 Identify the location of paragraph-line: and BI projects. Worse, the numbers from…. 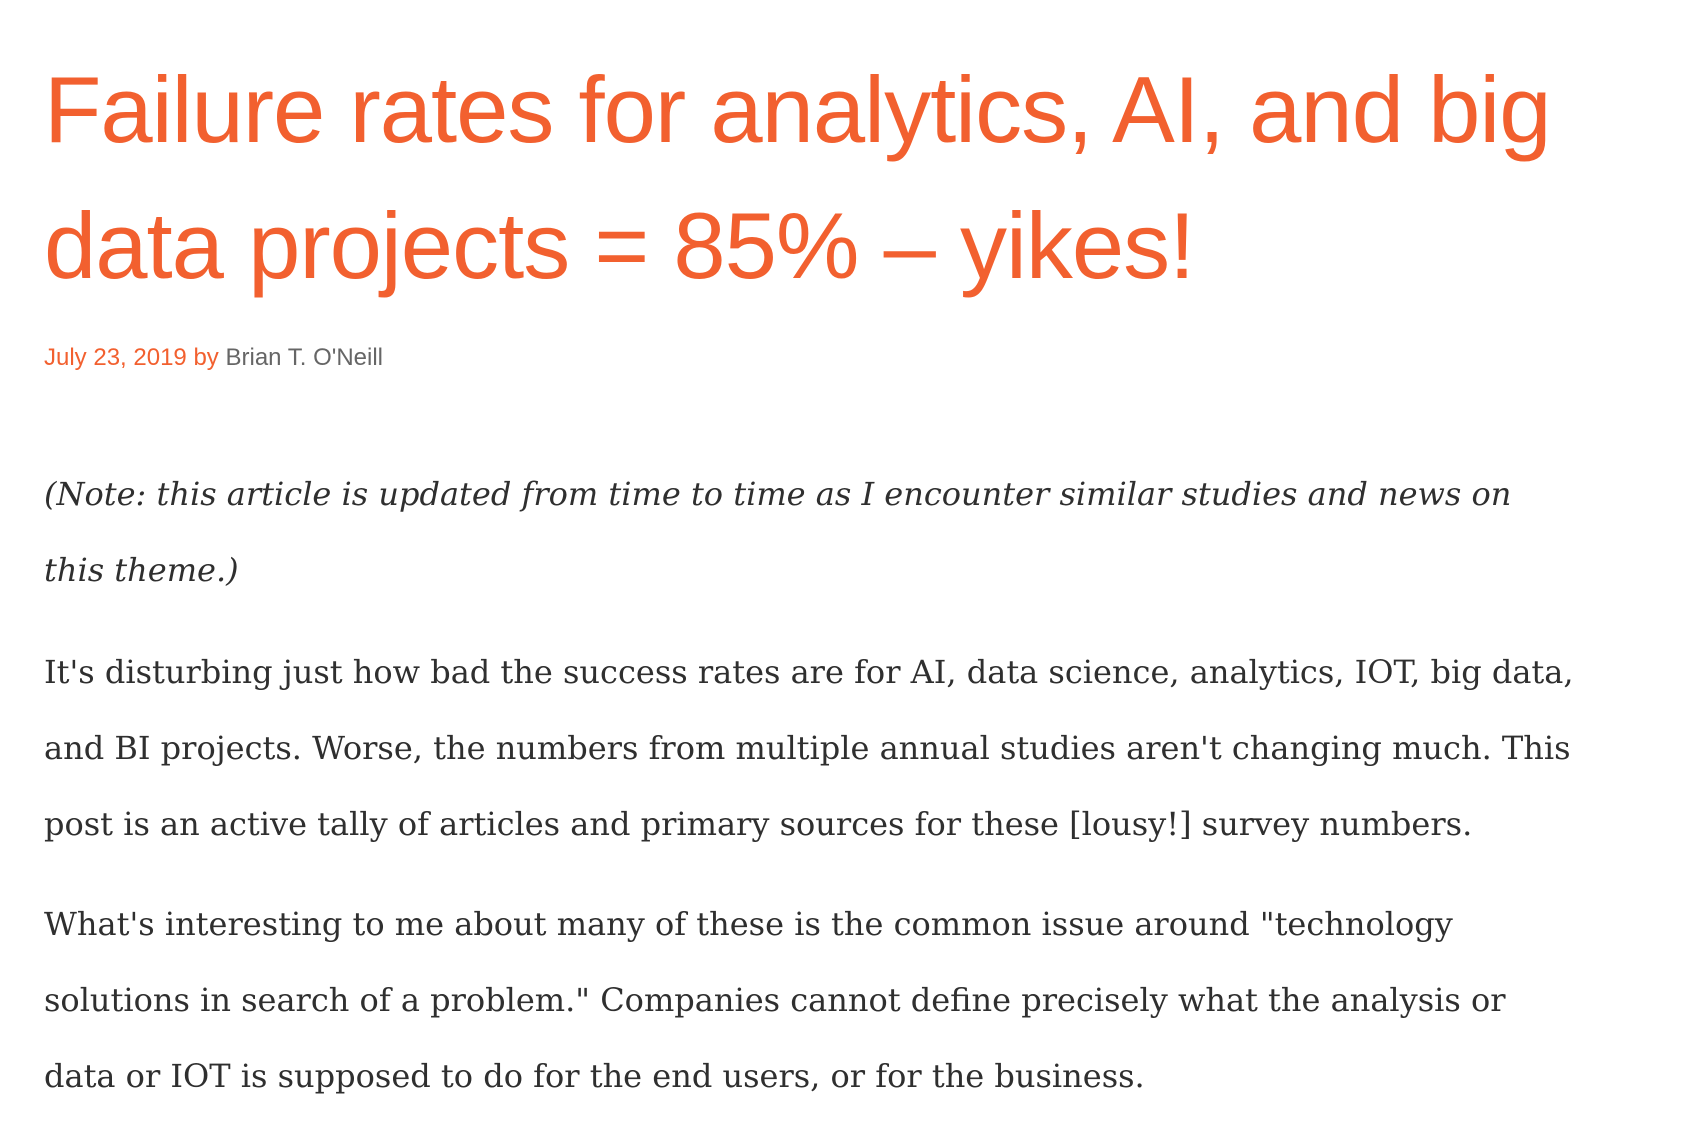
(807, 748).